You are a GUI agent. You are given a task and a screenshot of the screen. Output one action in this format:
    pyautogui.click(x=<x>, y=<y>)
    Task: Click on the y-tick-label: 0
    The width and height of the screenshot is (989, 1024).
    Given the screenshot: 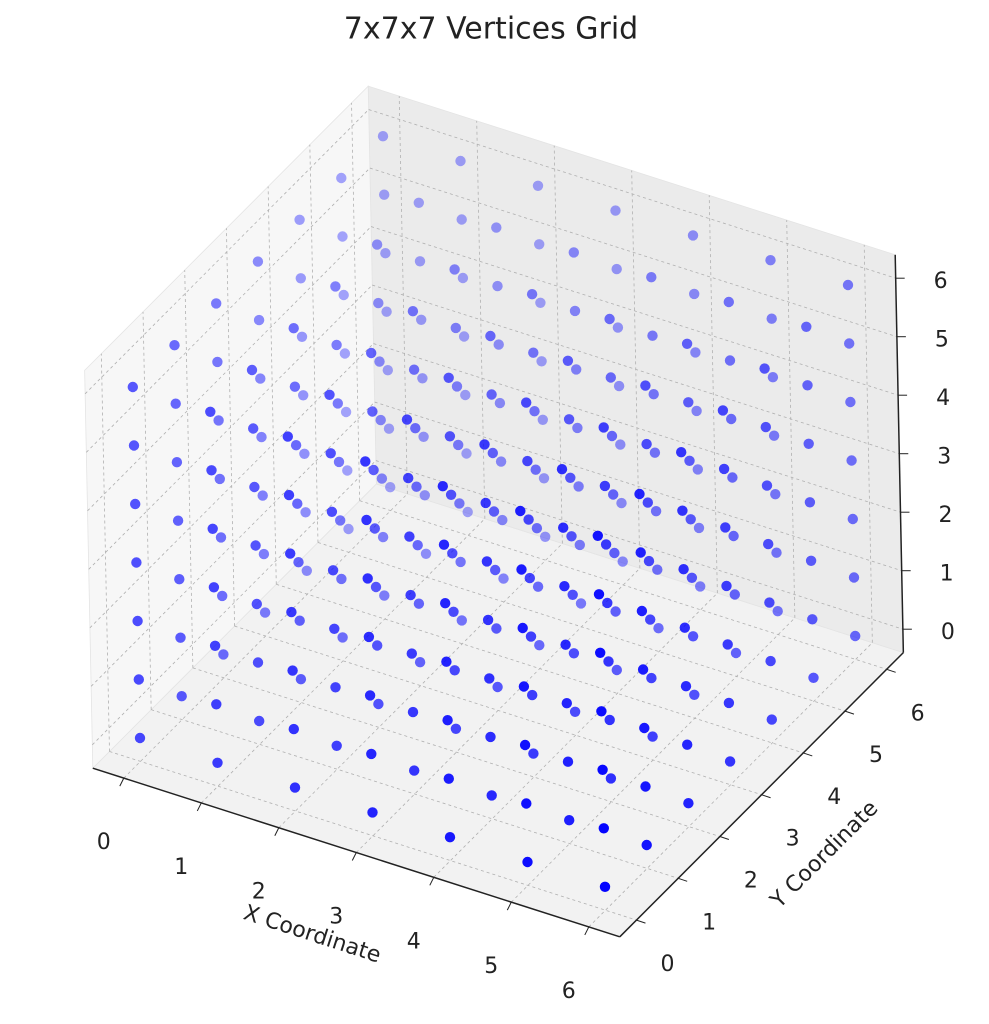 What is the action you would take?
    pyautogui.click(x=667, y=964)
    